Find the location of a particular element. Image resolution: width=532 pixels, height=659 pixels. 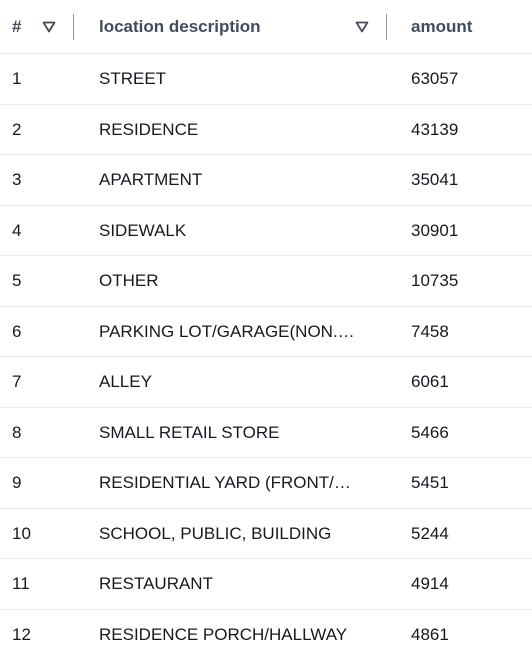

cell-number: 2 is located at coordinates (16, 130).